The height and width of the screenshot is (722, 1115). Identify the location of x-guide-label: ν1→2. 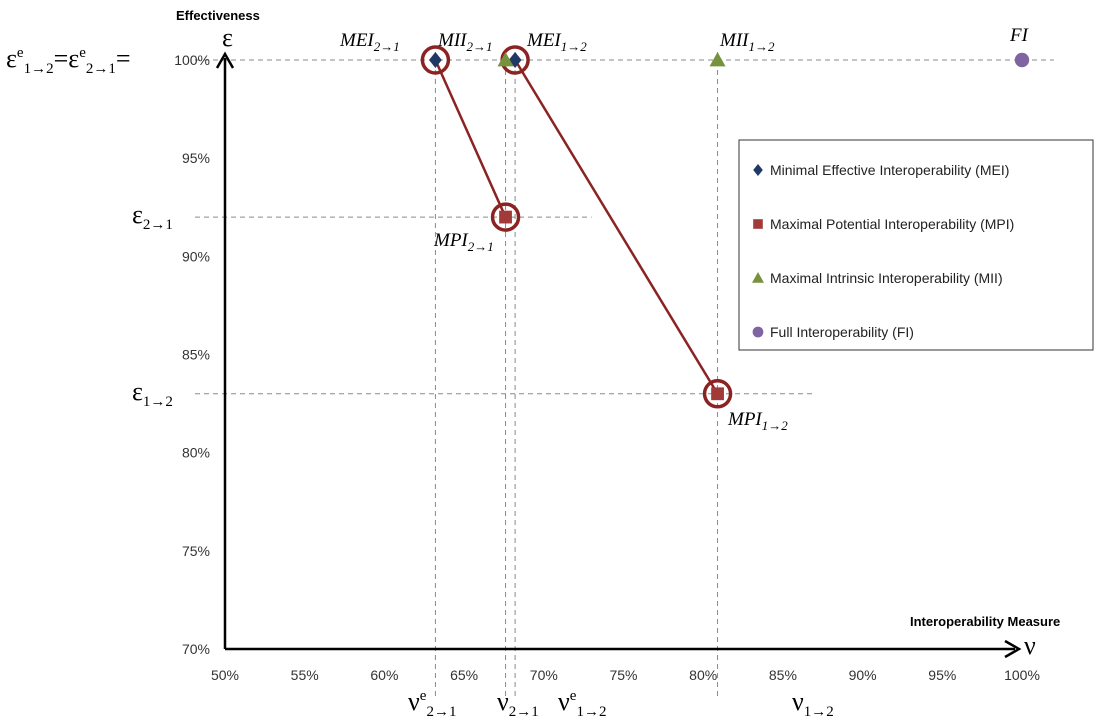
(813, 703).